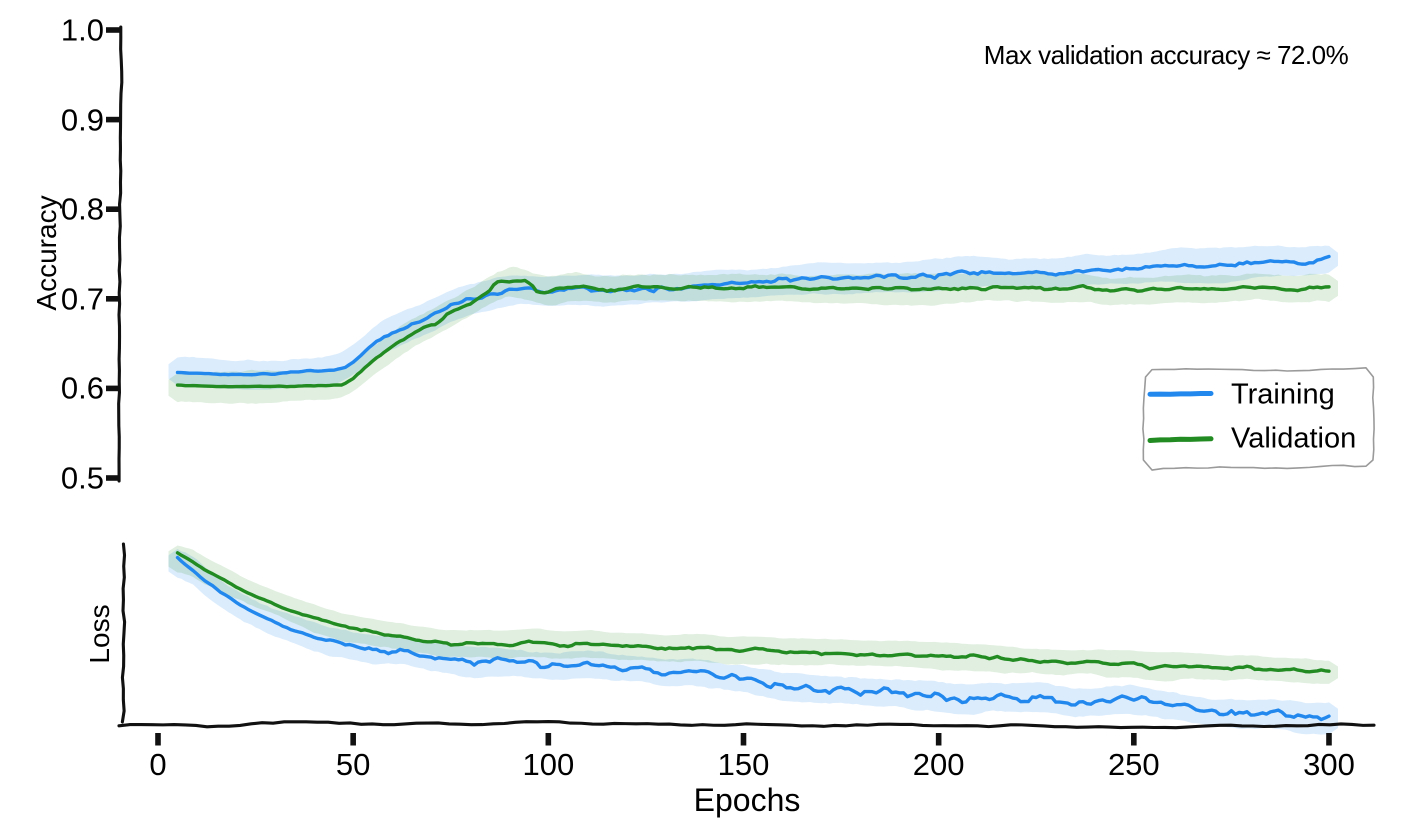 The height and width of the screenshot is (836, 1416). I want to click on legend-training-line-sample, so click(1180, 393).